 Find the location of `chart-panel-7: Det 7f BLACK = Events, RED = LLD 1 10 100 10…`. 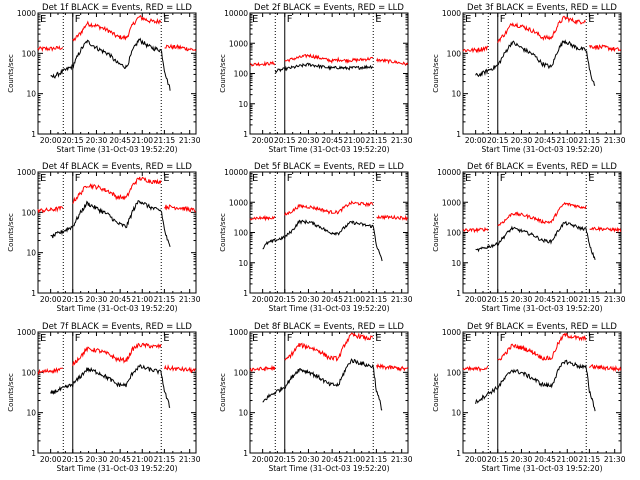

chart-panel-7: Det 7f BLACK = Events, RED = LLD 1 10 100 10… is located at coordinates (104, 397).